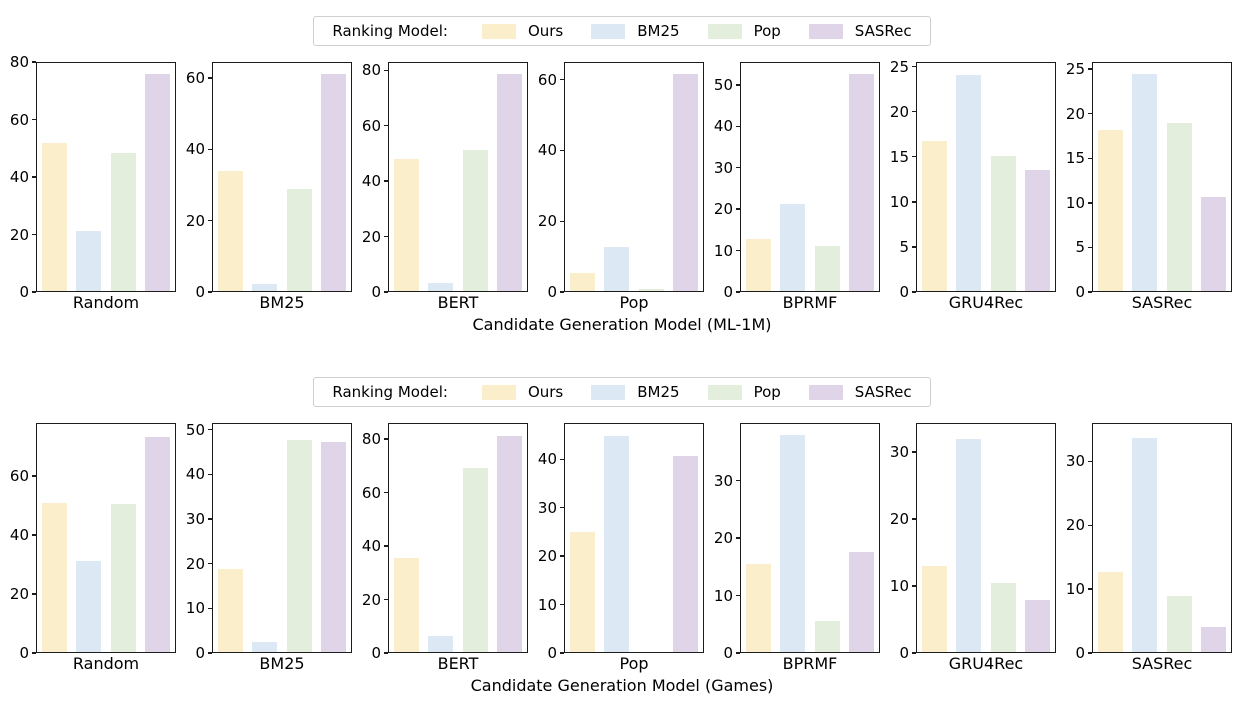  I want to click on legend-label: SASRec, so click(883, 392).